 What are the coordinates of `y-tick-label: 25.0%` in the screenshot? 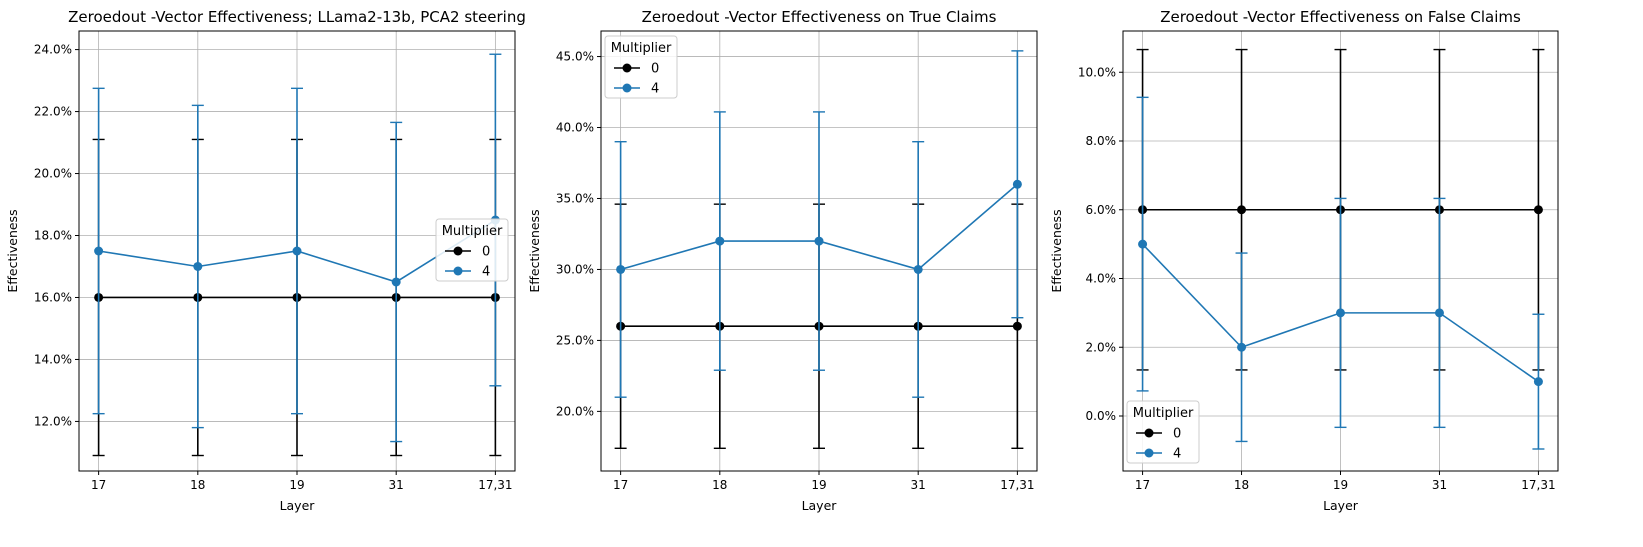 It's located at (575, 340).